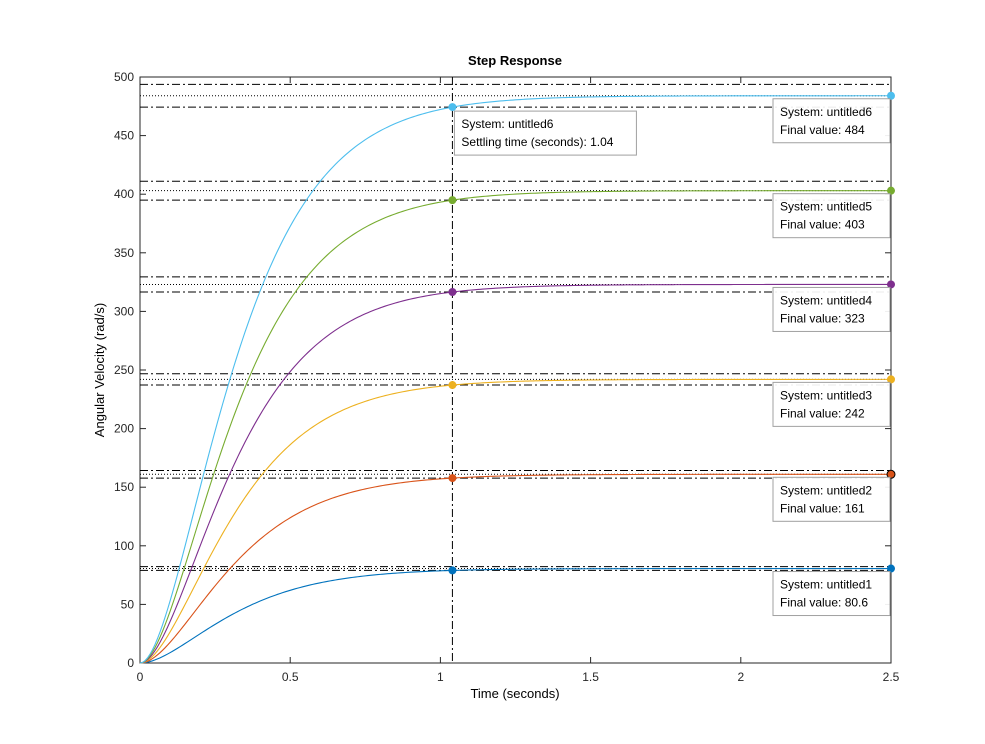 This screenshot has height=744, width=985. Describe the element at coordinates (124, 136) in the screenshot. I see `y-tick-label: 450` at that location.